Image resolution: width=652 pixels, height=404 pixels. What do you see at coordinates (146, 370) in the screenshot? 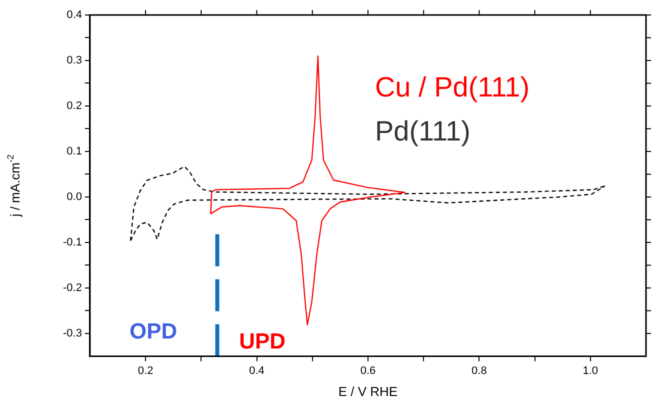
I see `x-tick-label: 0.2` at bounding box center [146, 370].